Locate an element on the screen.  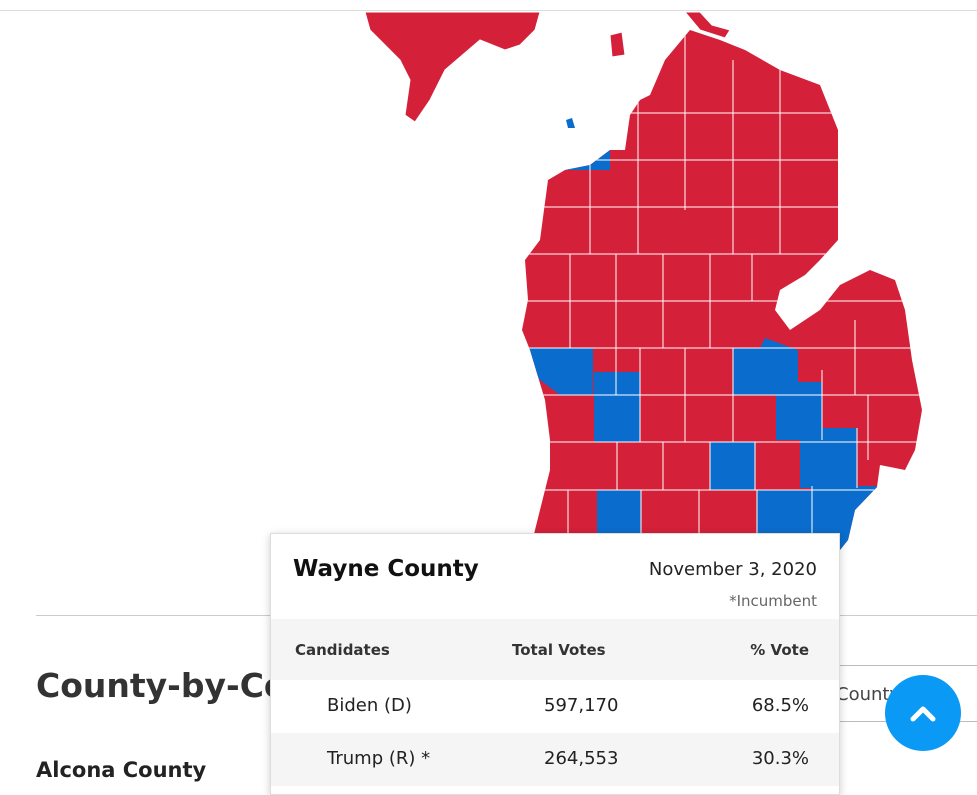
upper-peninsula is located at coordinates (547, 67).